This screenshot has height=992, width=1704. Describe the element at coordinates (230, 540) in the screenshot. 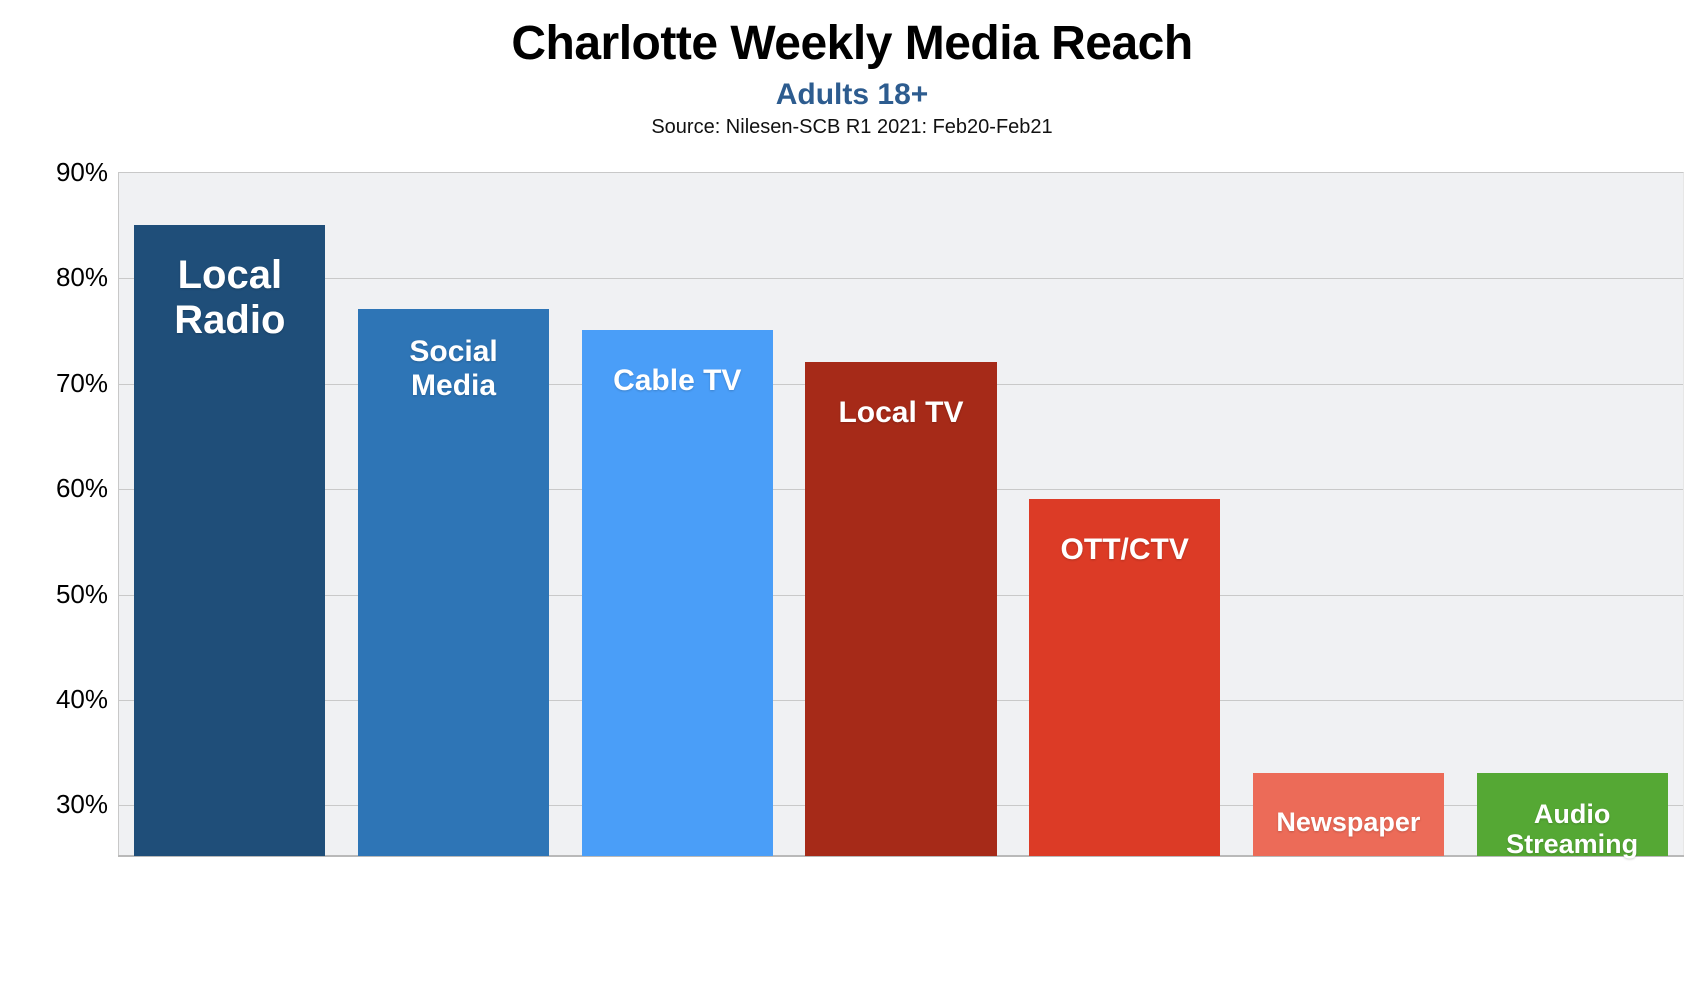

I see `bar: Local Radio` at that location.